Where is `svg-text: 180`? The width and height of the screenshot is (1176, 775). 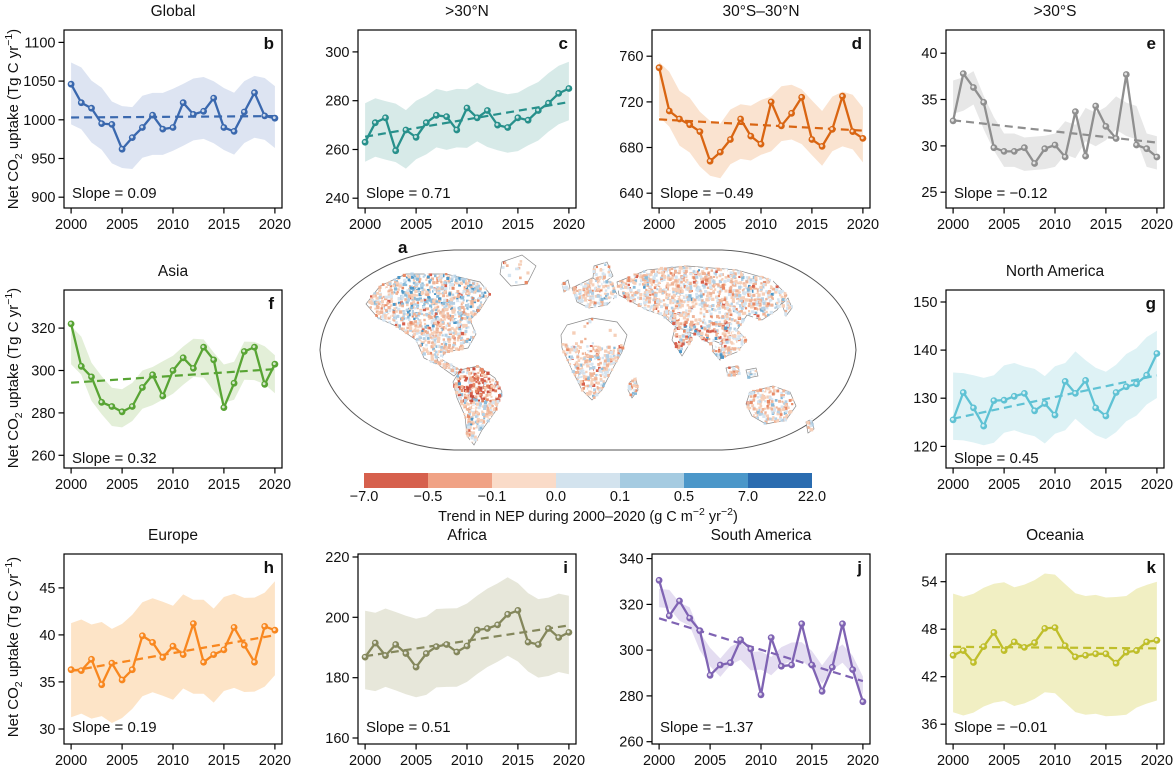
svg-text: 180 is located at coordinates (337, 679).